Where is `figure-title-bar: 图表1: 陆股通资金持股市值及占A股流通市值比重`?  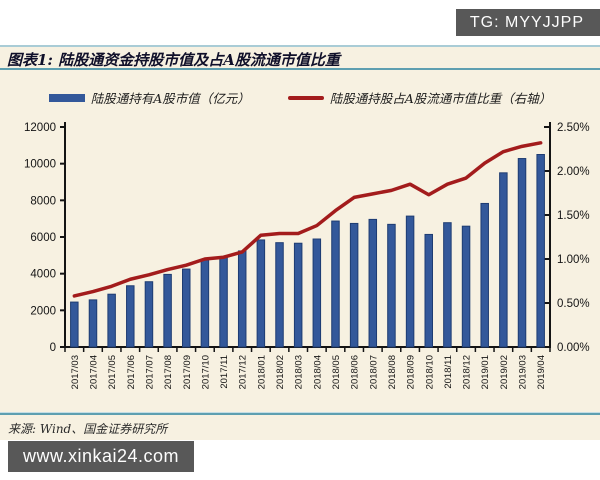 figure-title-bar: 图表1: 陆股通资金持股市值及占A股流通市值比重 is located at coordinates (300, 57).